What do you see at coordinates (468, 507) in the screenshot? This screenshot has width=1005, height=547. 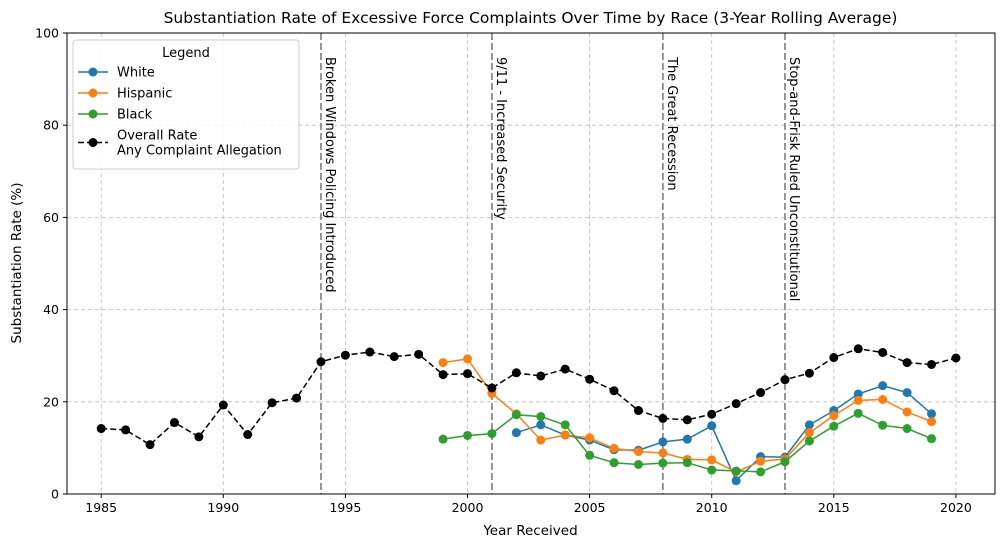 I see `x-tick-label: 2000` at bounding box center [468, 507].